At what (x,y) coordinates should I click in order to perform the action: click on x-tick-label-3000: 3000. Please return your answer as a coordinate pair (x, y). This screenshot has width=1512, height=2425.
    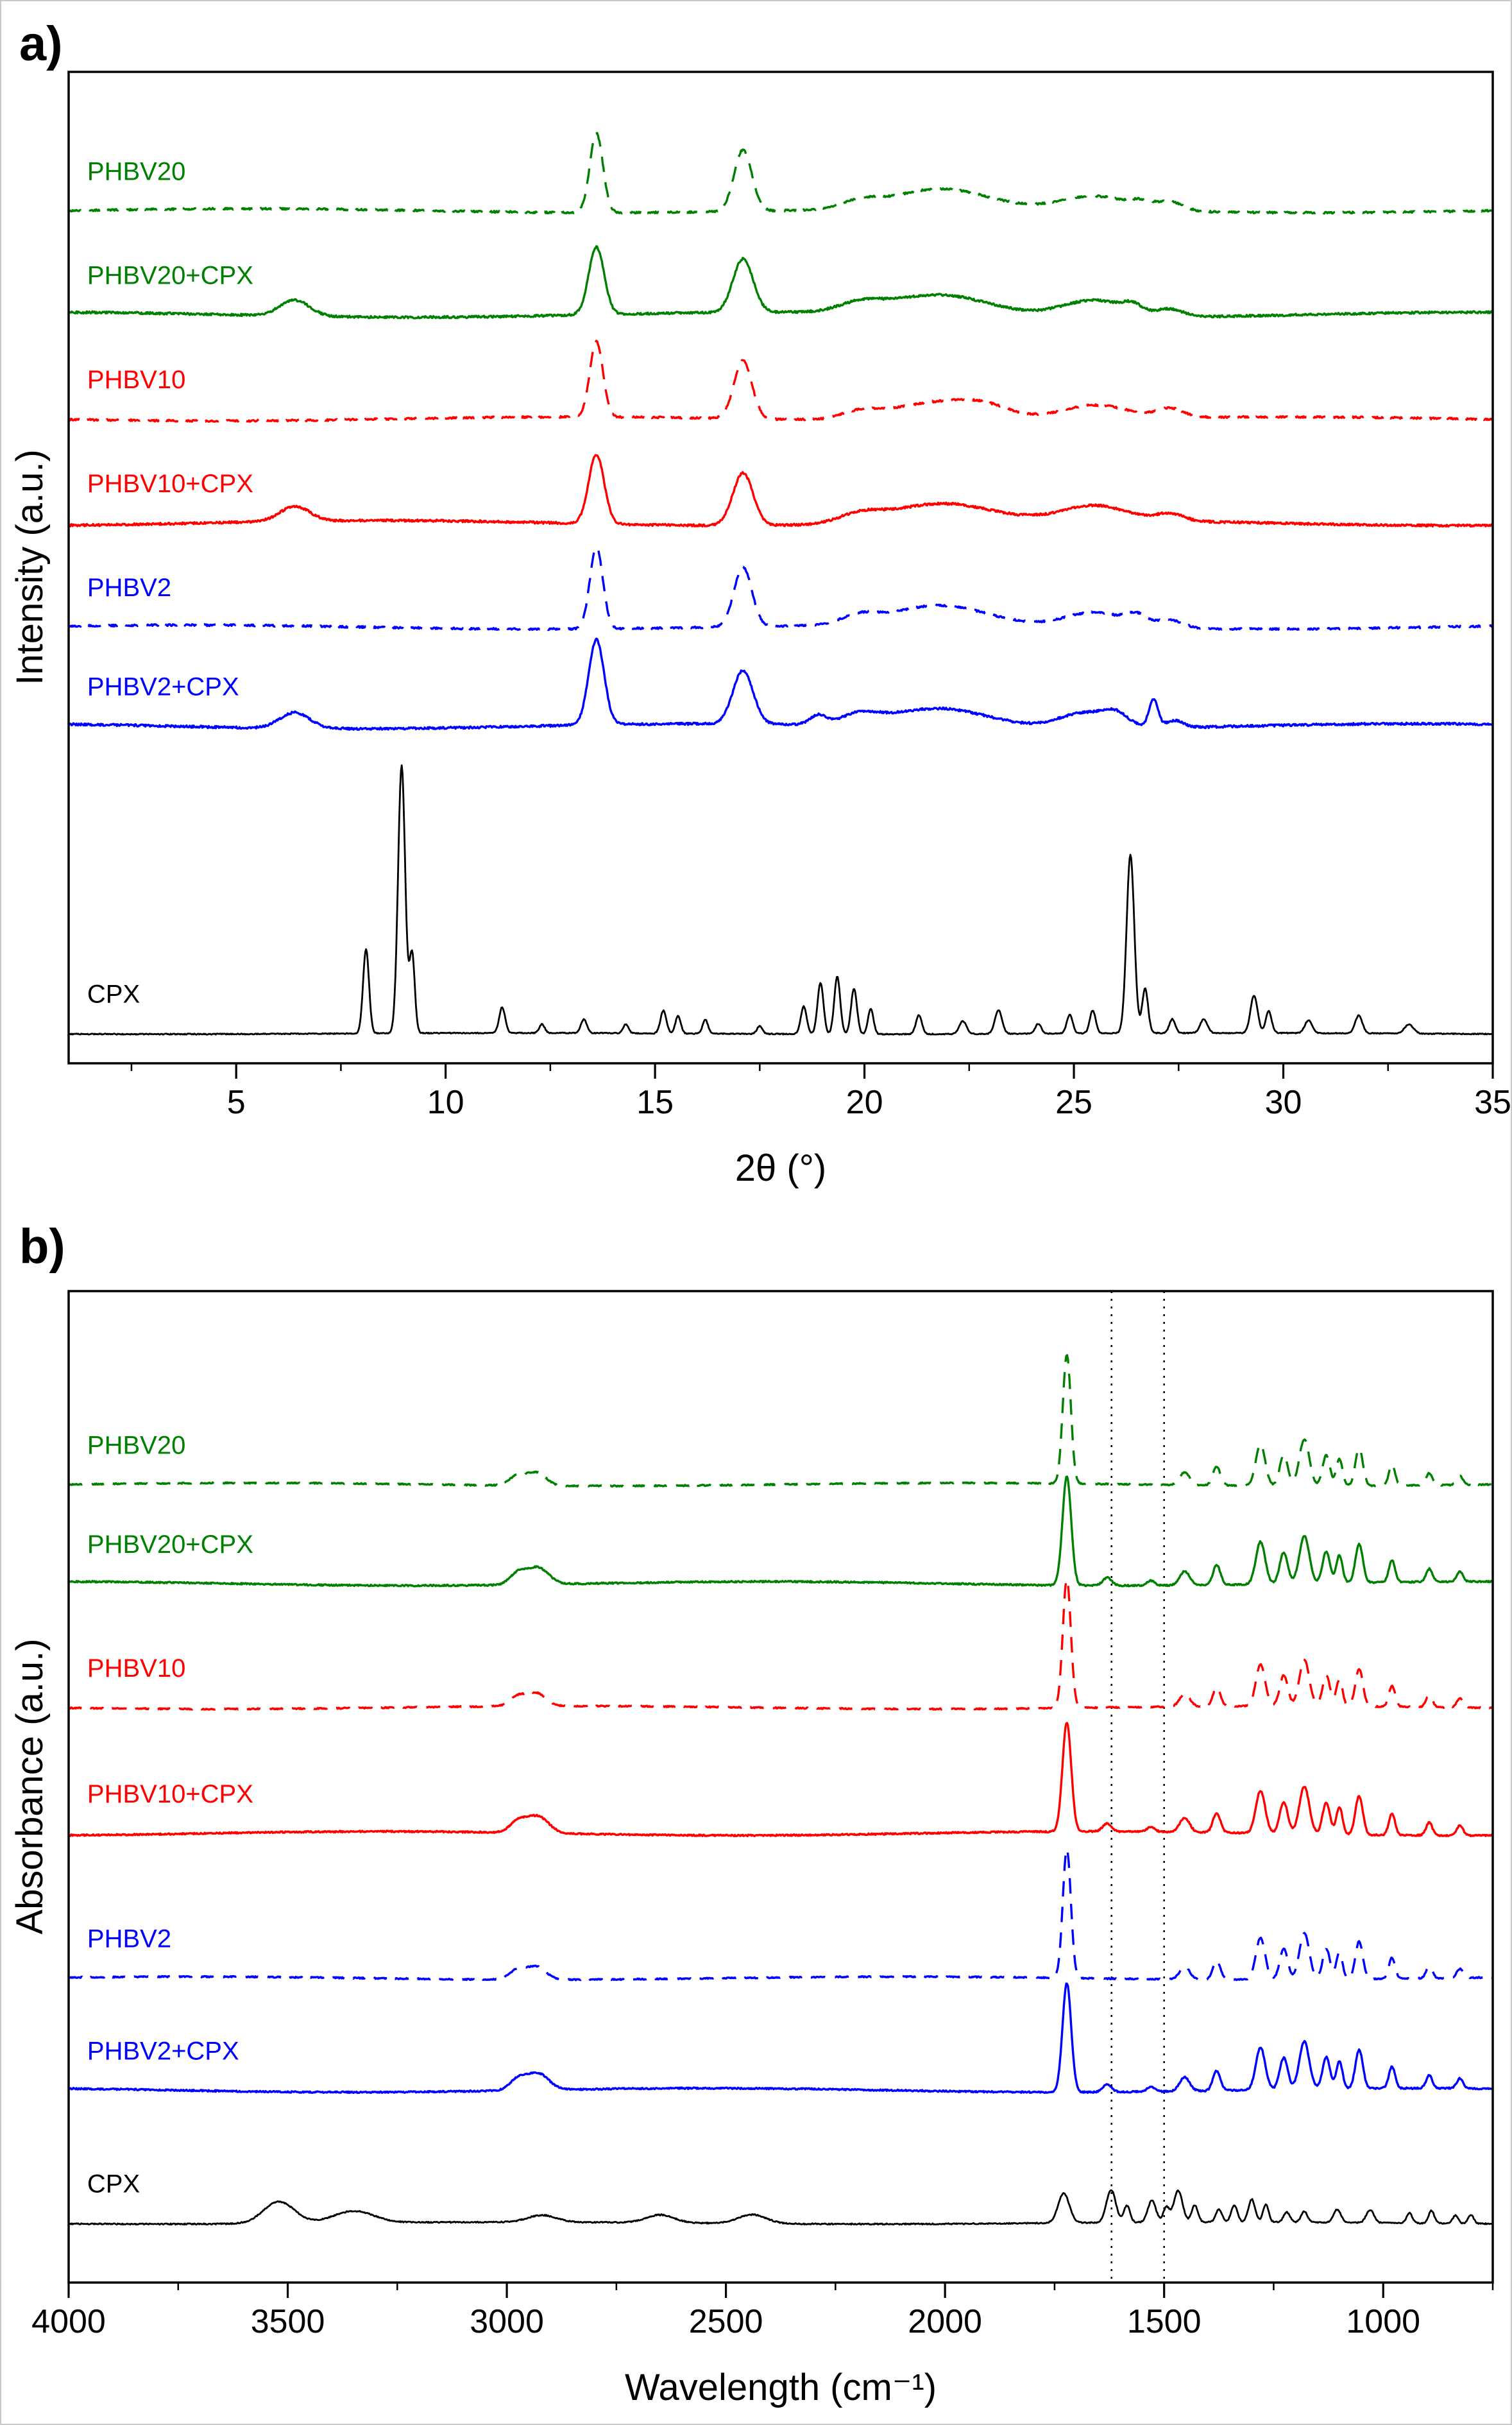
    Looking at the image, I should click on (507, 2321).